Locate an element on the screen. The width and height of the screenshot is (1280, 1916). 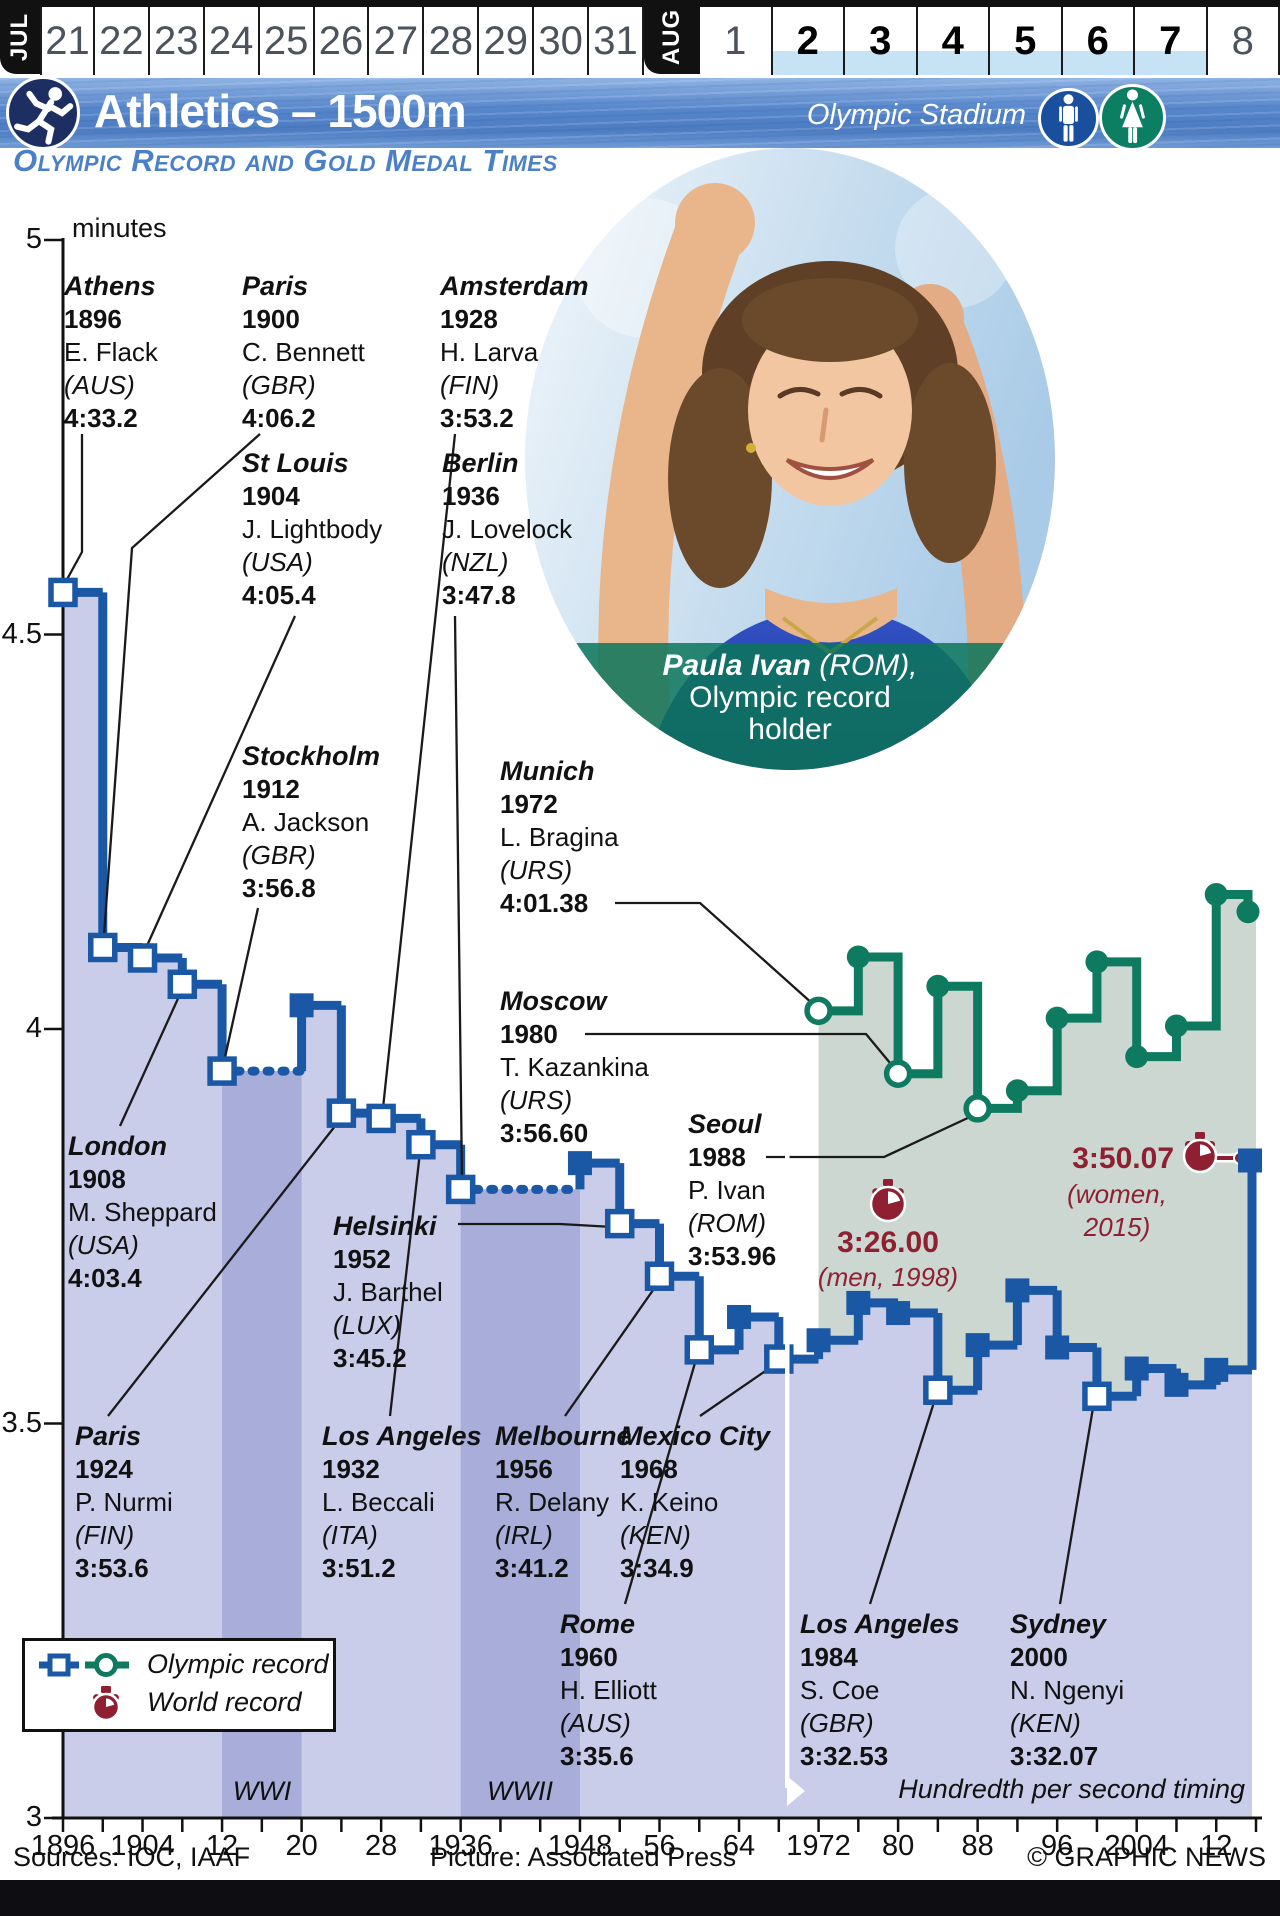
annotation-mexico-city: Mexico City 1968 K. Keino (KEN) 3:34.9 is located at coordinates (695, 1502).